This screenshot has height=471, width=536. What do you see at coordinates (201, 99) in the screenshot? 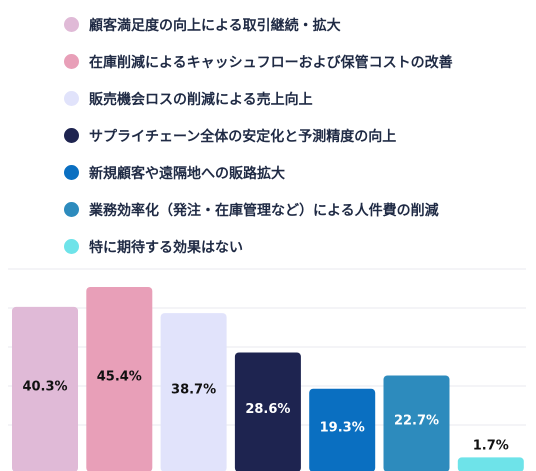
I see `legend-label: 販売機会ロスの削減による売上向上` at bounding box center [201, 99].